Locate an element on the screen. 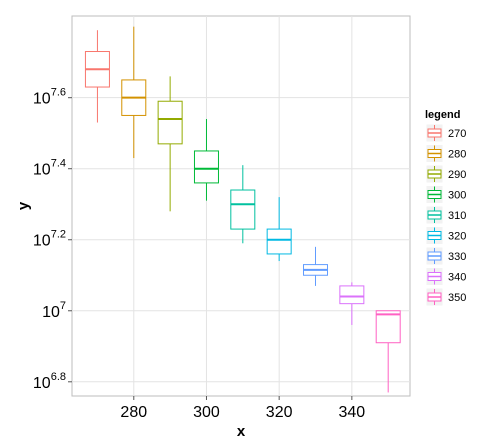  legend-label: 300 is located at coordinates (457, 196).